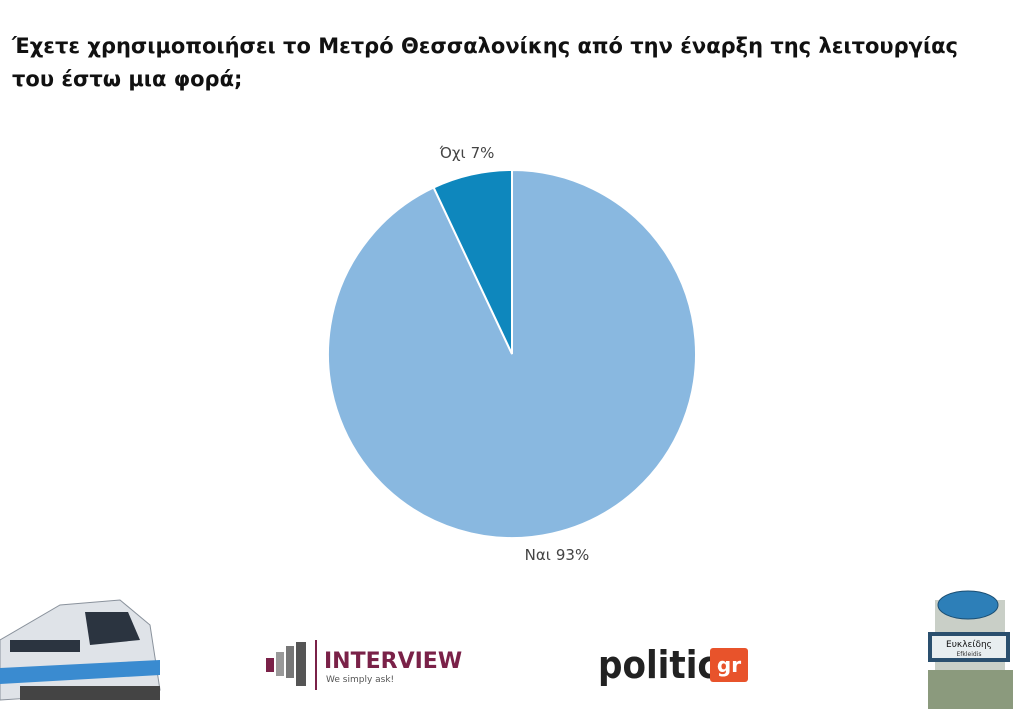 This screenshot has width=1024, height=709. Describe the element at coordinates (80, 650) in the screenshot. I see `train-image` at that location.